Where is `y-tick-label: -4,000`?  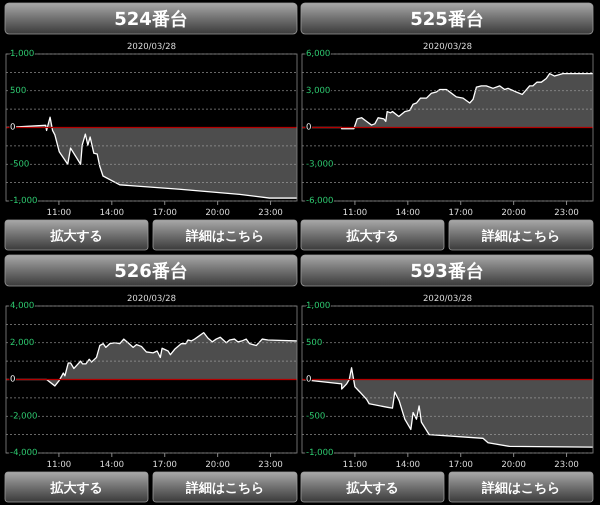
y-tick-label: -4,000 is located at coordinates (24, 453).